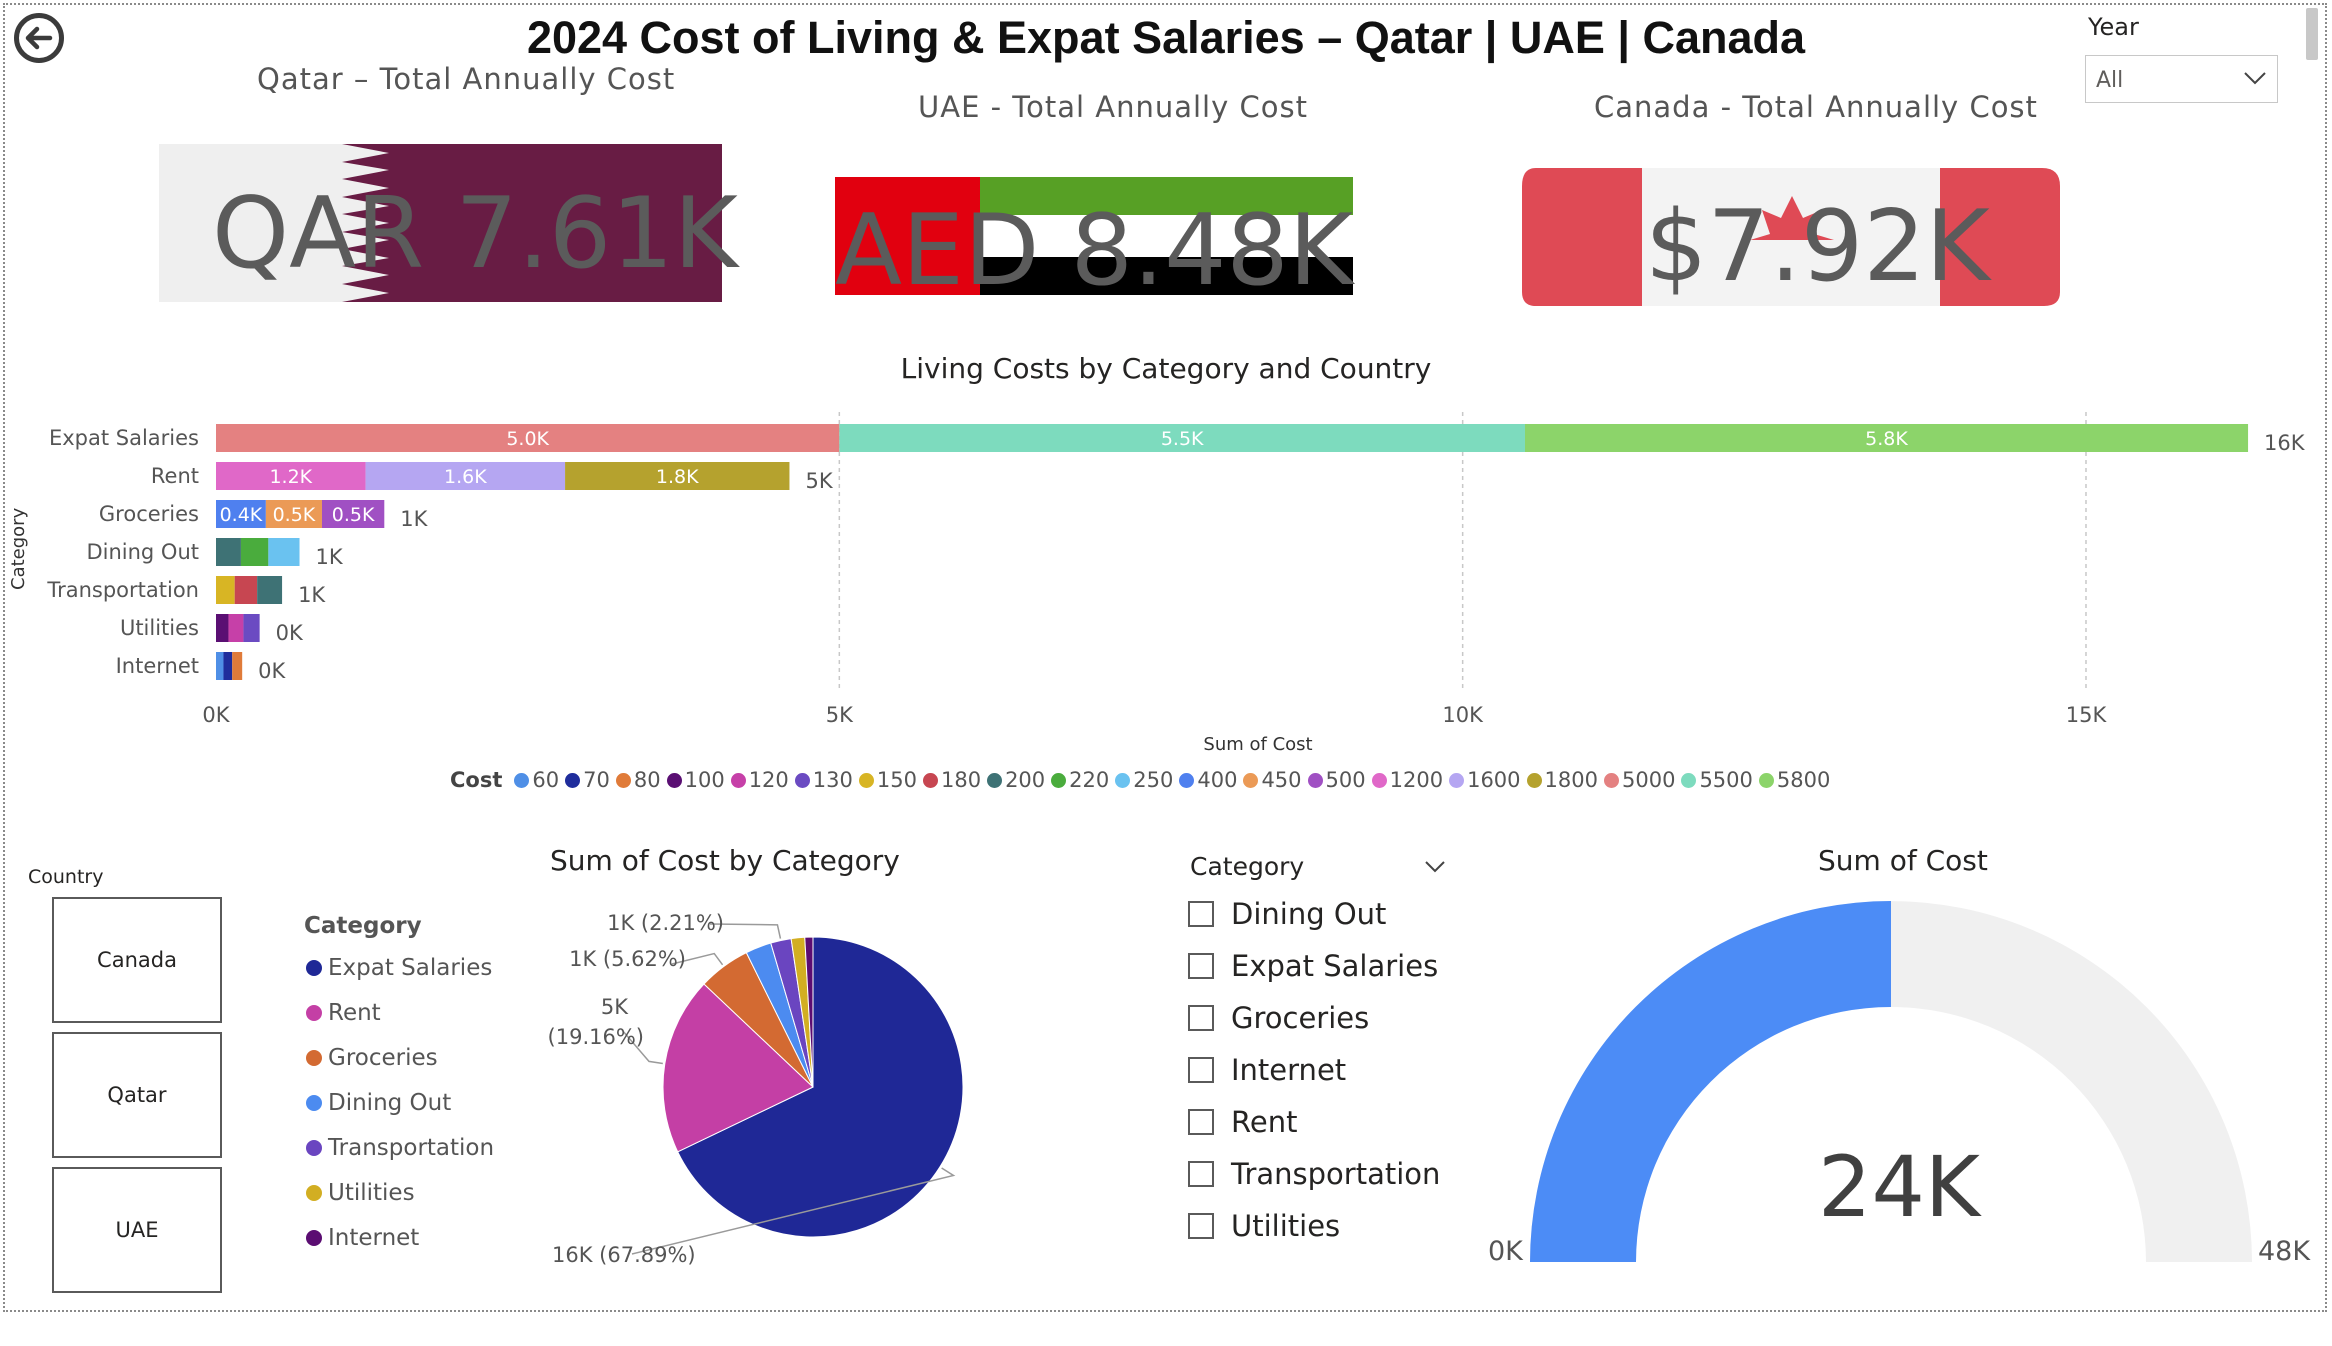 Image resolution: width=2332 pixels, height=1346 pixels. I want to click on legend-label: 100, so click(704, 780).